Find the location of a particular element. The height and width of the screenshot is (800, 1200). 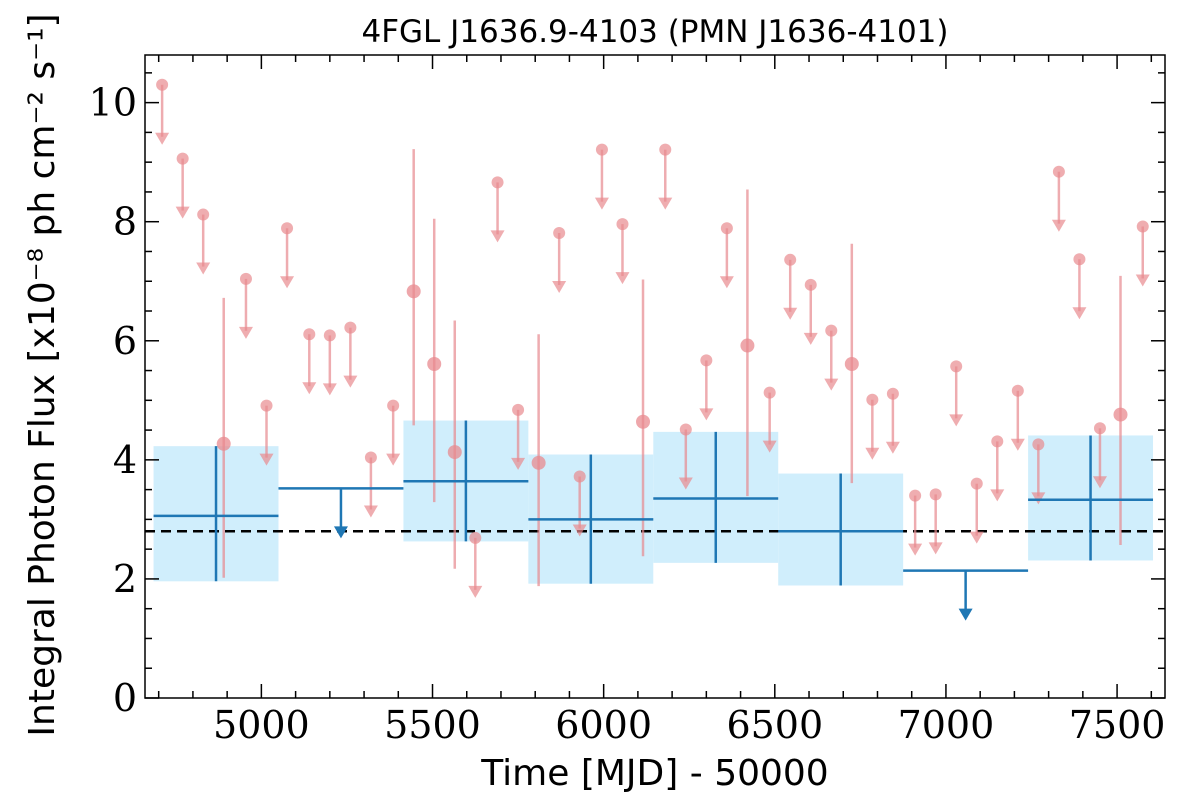

y-tick-label: 10 is located at coordinates (113, 103).